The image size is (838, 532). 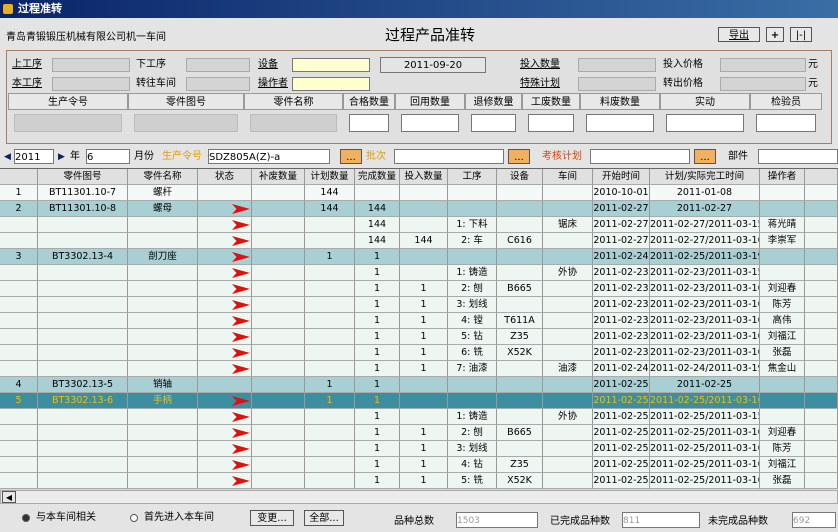 What do you see at coordinates (775, 34) in the screenshot?
I see `add-button: +` at bounding box center [775, 34].